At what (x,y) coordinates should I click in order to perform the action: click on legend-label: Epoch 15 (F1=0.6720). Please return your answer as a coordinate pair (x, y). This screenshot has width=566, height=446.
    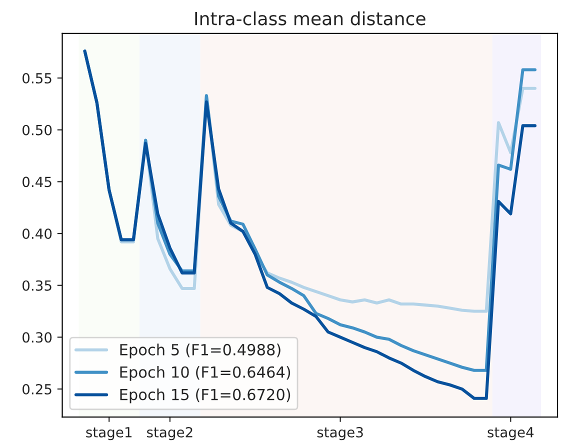
    Looking at the image, I should click on (205, 396).